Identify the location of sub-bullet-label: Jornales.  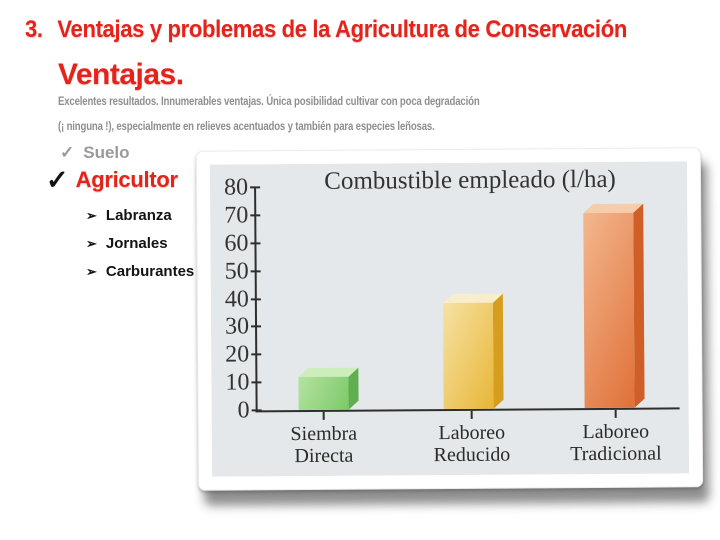
(136, 243).